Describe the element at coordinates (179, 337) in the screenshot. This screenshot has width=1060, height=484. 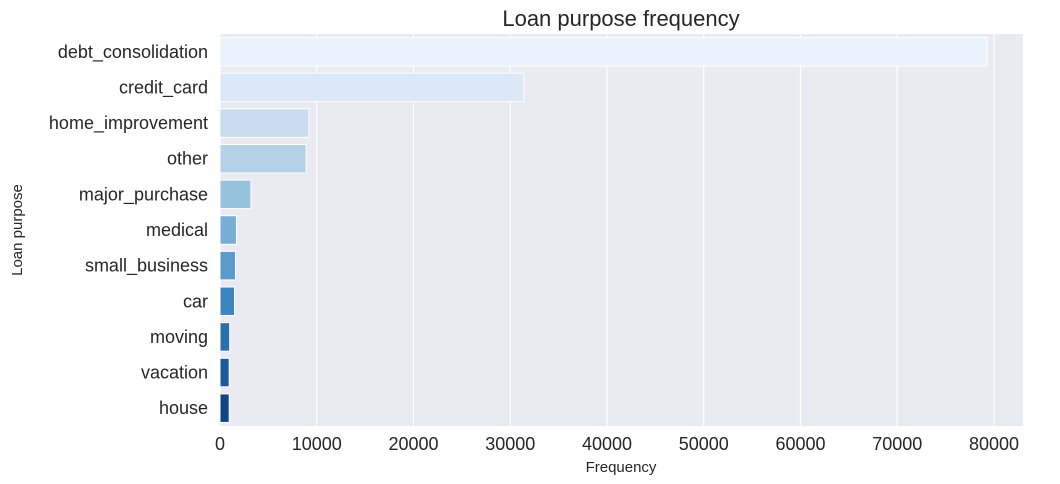
I see `y-tick-label: moving` at that location.